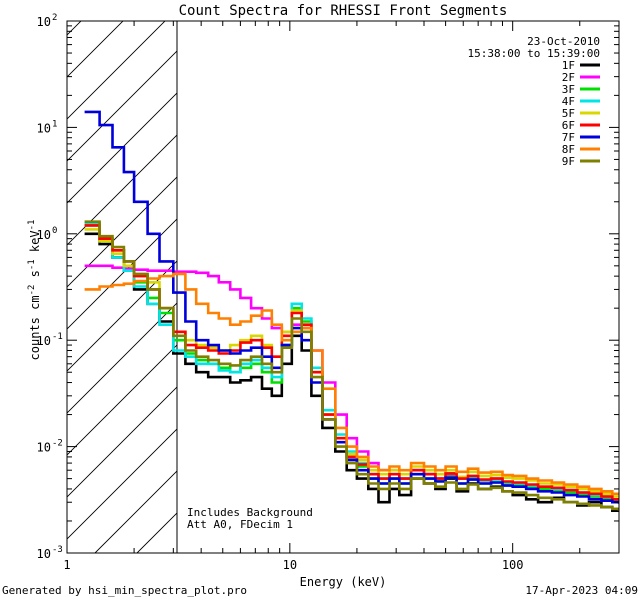 The height and width of the screenshot is (600, 640). Describe the element at coordinates (568, 149) in the screenshot. I see `legend-label: 8F` at that location.